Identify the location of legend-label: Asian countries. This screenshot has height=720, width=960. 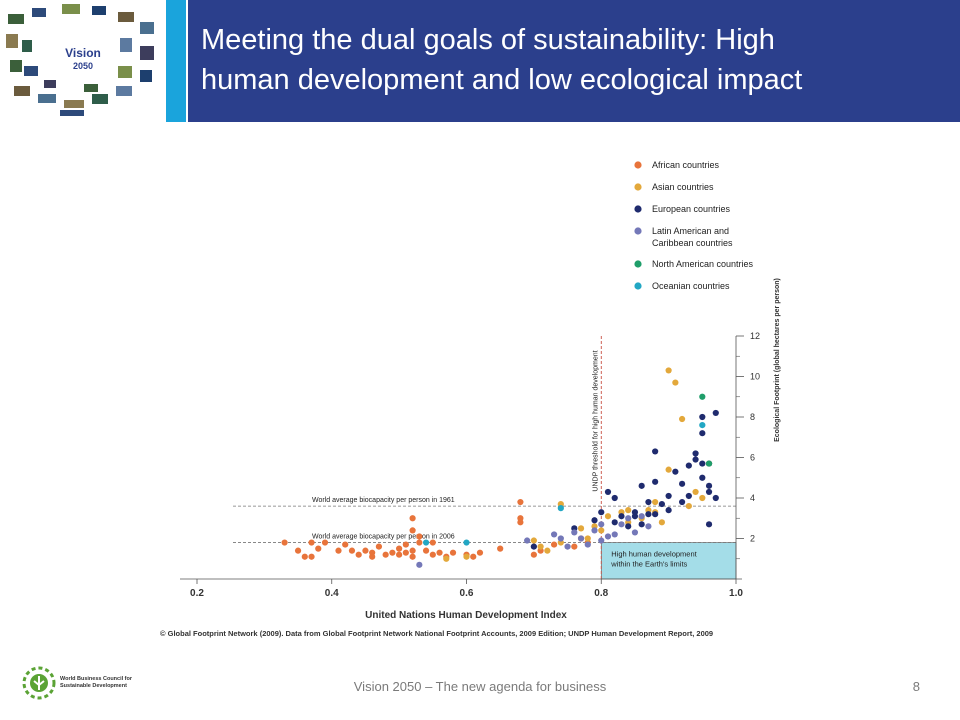
(683, 187).